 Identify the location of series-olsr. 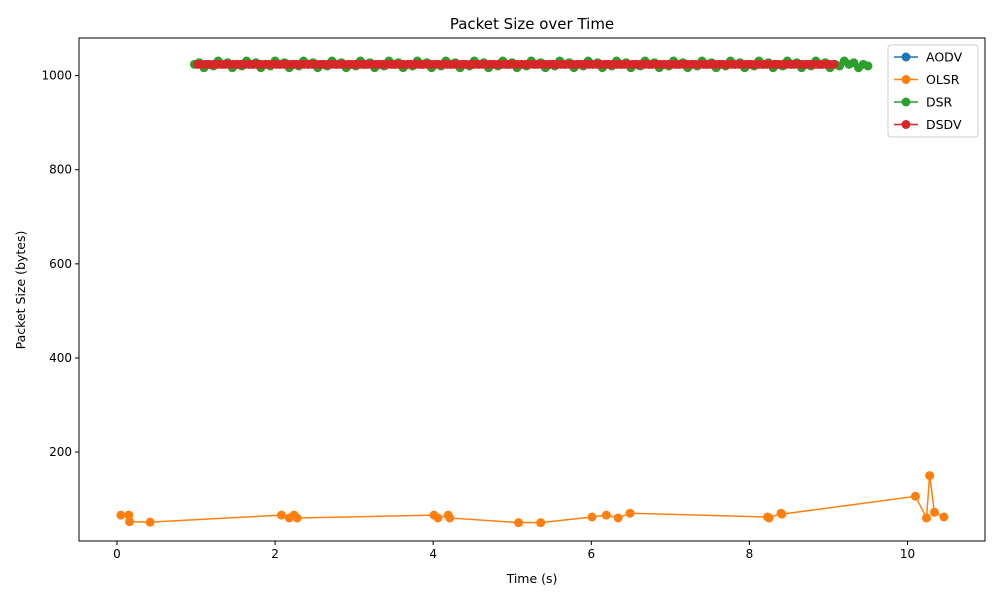
(532, 499).